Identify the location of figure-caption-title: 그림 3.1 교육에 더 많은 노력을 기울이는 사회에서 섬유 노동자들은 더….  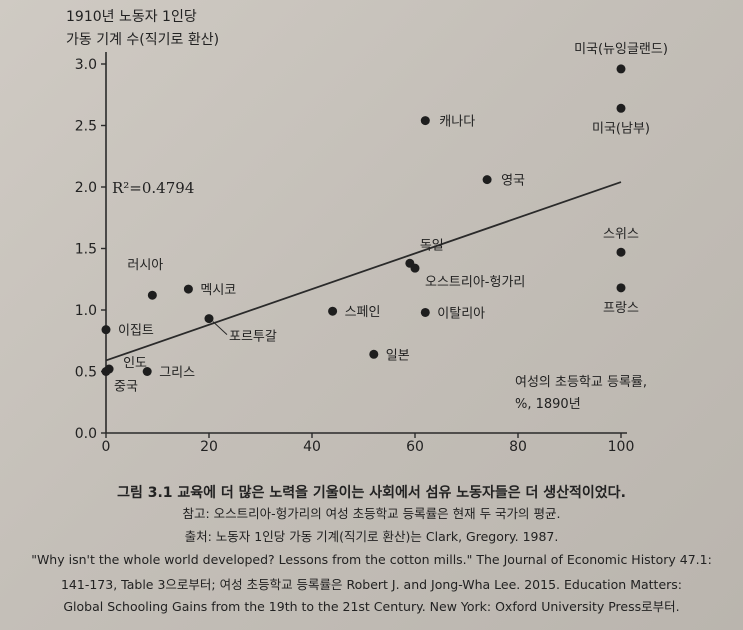
(371, 493).